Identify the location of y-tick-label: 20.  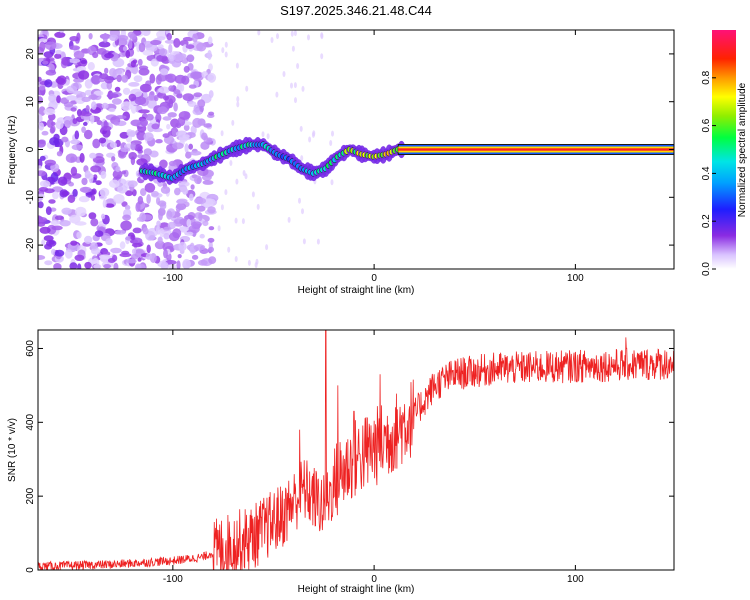
(30, 54).